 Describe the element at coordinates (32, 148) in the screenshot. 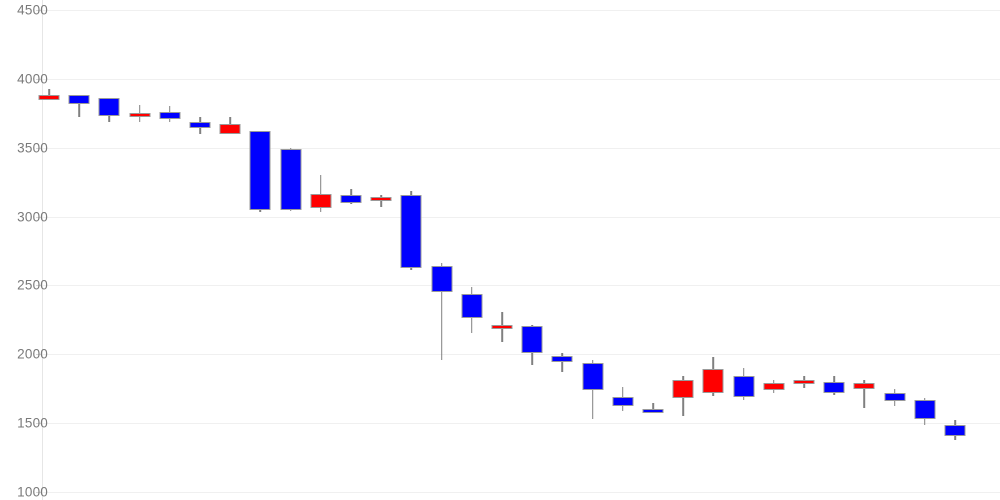

I see `y-tick-label: 3500` at that location.